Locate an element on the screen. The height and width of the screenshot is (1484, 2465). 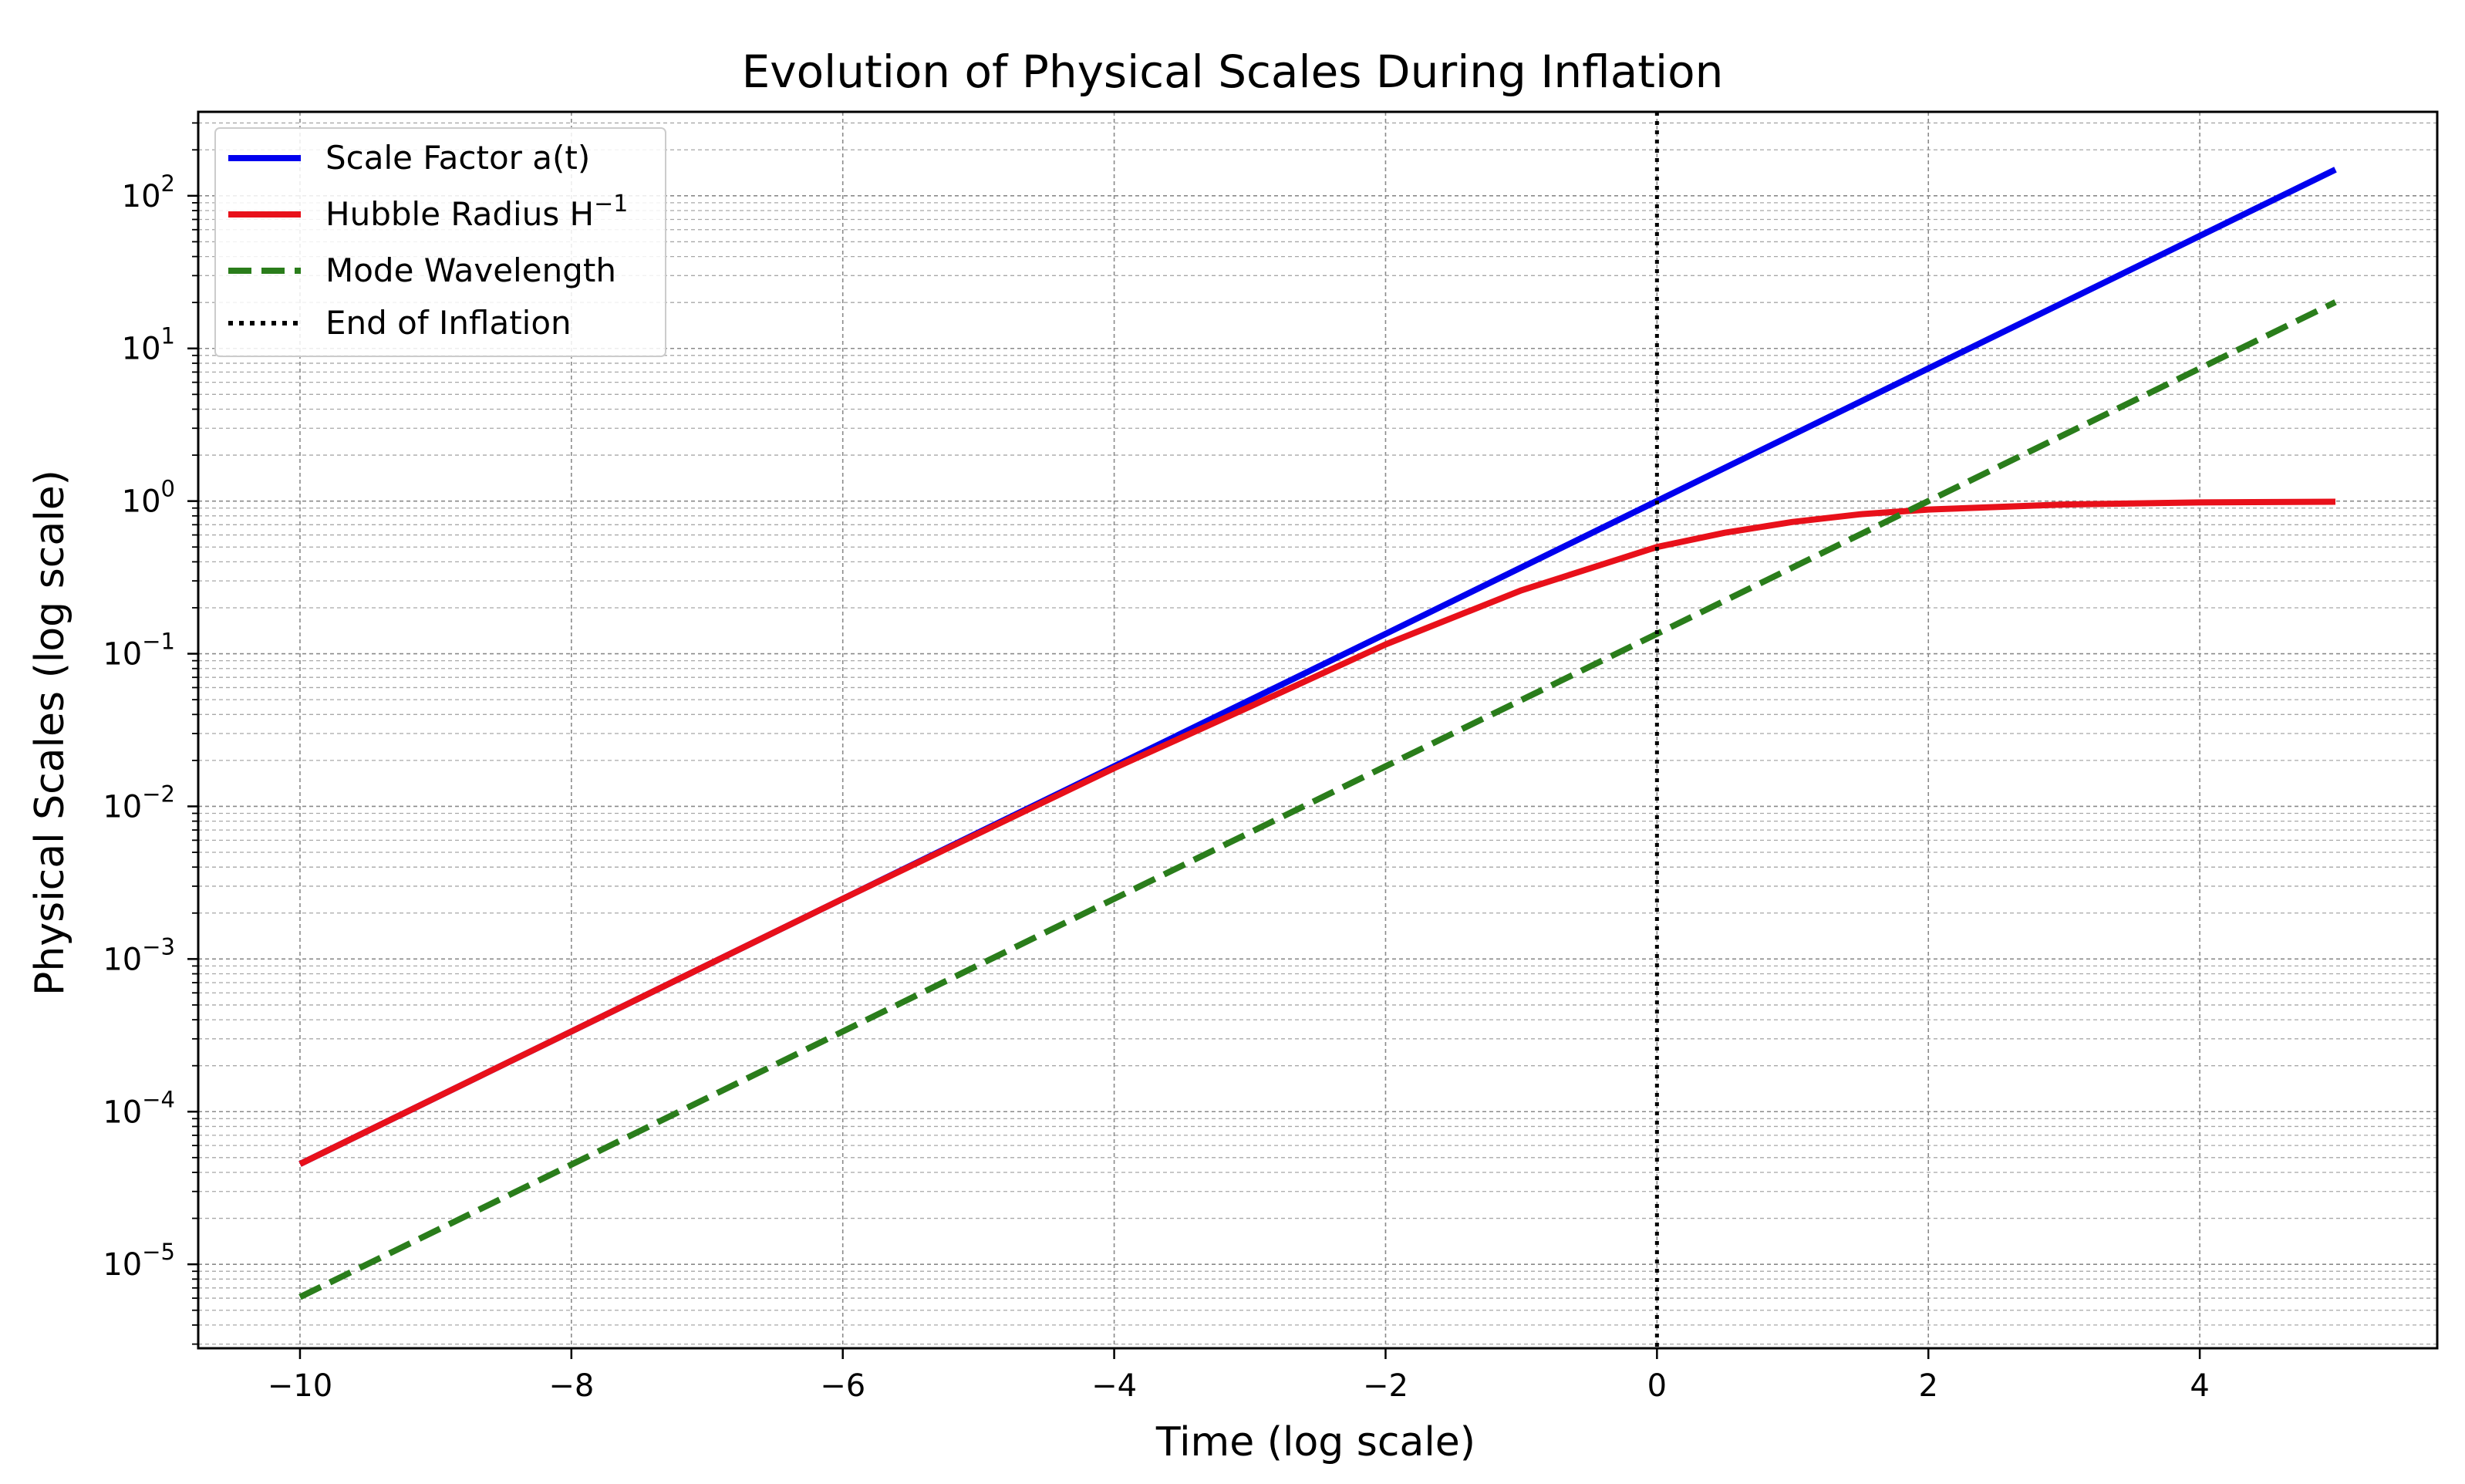
x-tick-label: −2 is located at coordinates (1385, 1386).